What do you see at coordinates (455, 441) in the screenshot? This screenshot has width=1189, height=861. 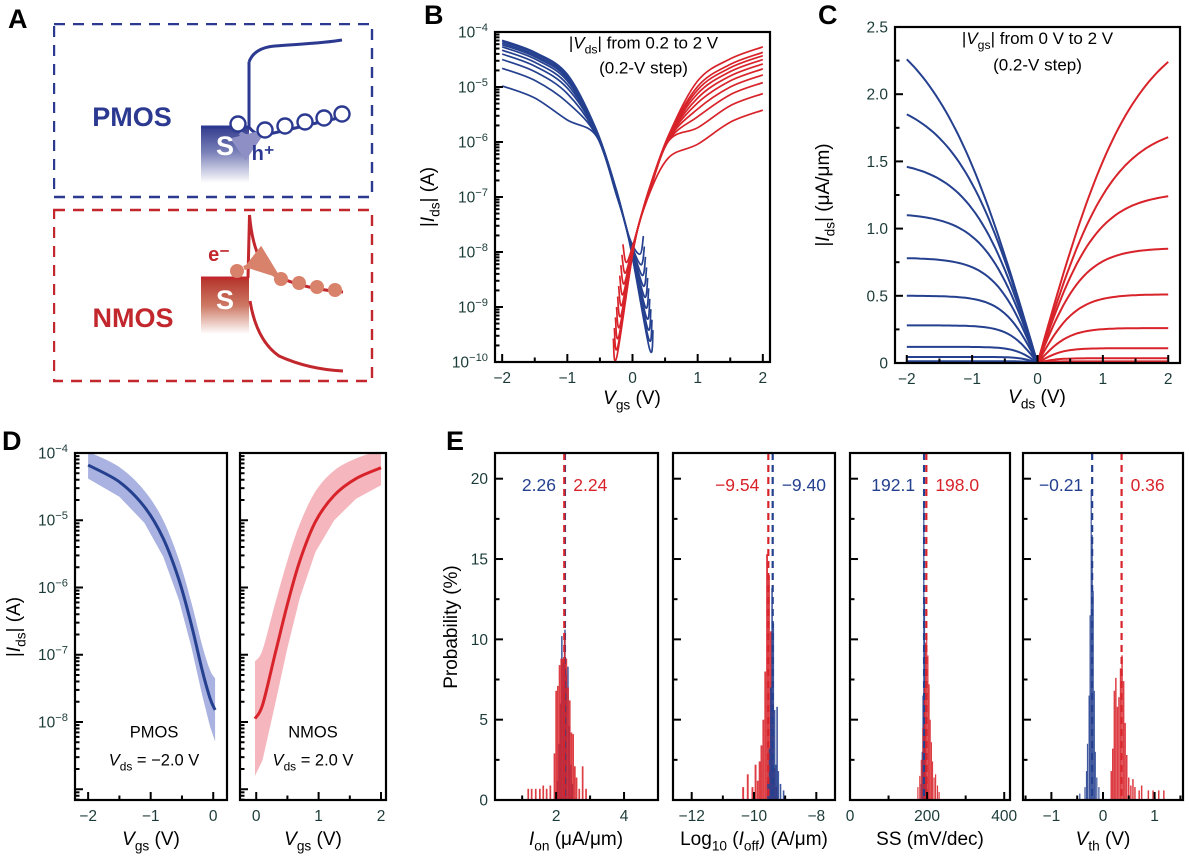 I see `panel-label-e: E` at bounding box center [455, 441].